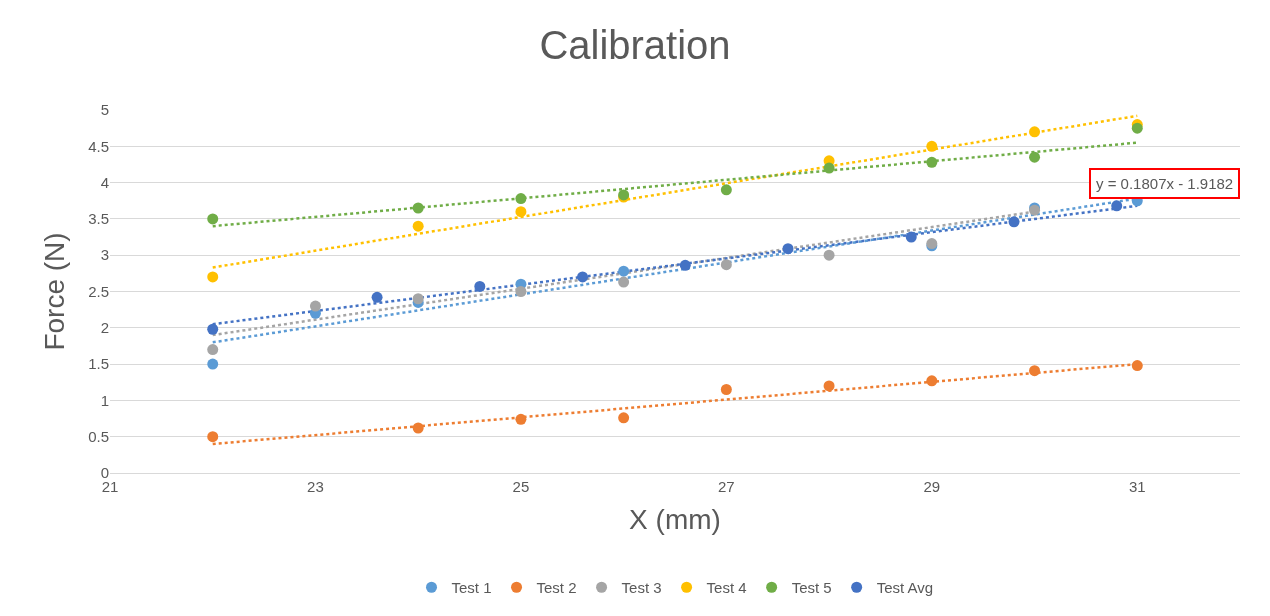 This screenshot has width=1270, height=616. Describe the element at coordinates (905, 588) in the screenshot. I see `legend-label: Test Avg` at that location.